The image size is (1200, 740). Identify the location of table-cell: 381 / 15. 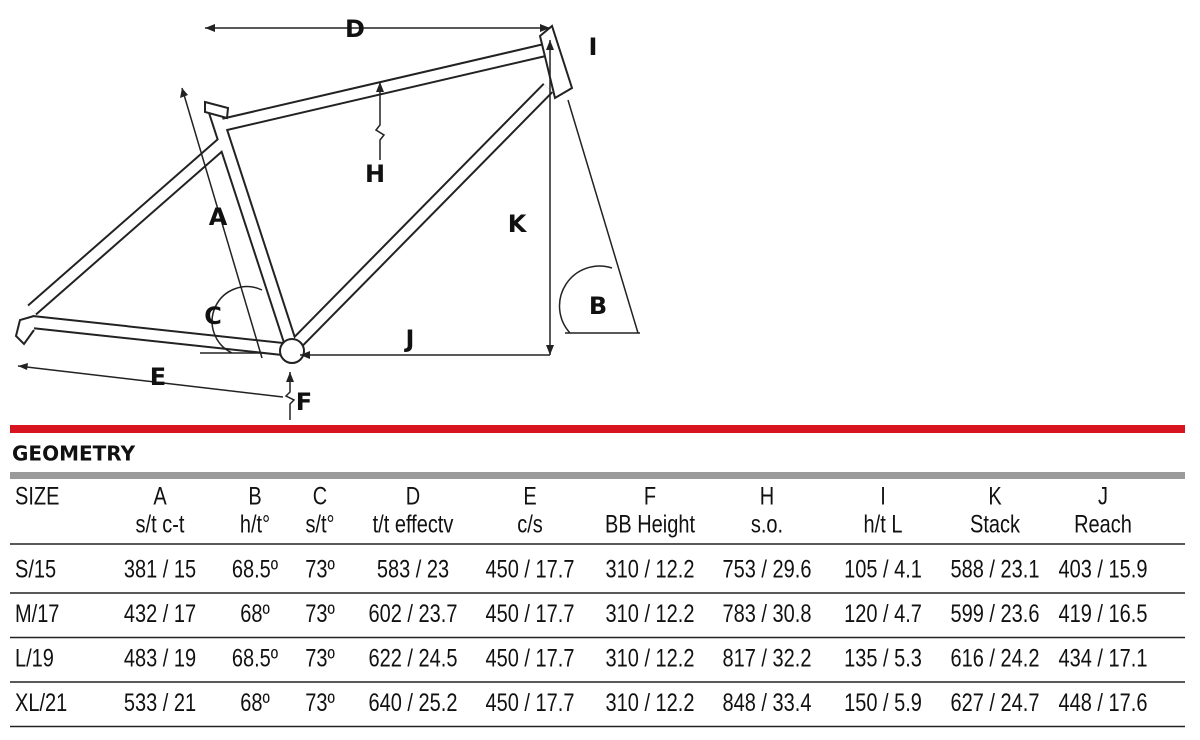
(160, 570).